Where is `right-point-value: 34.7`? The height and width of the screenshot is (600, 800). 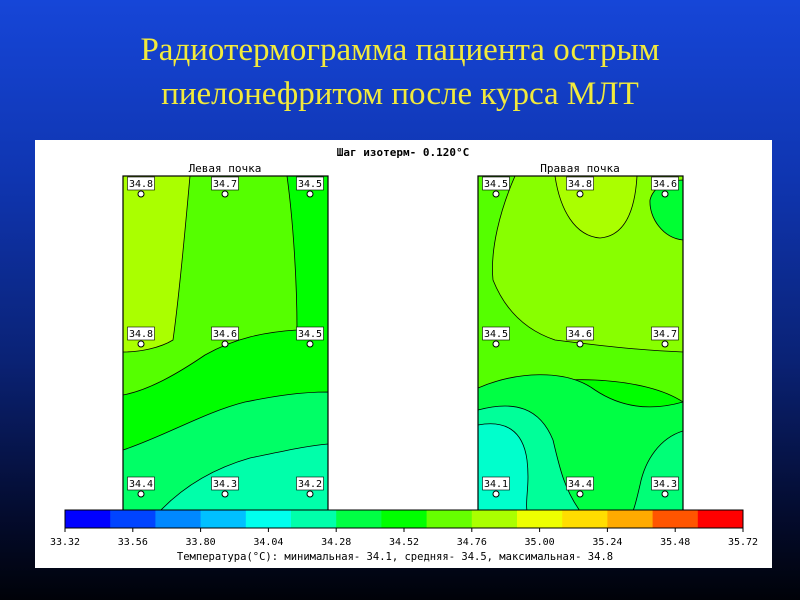 right-point-value: 34.7 is located at coordinates (665, 334).